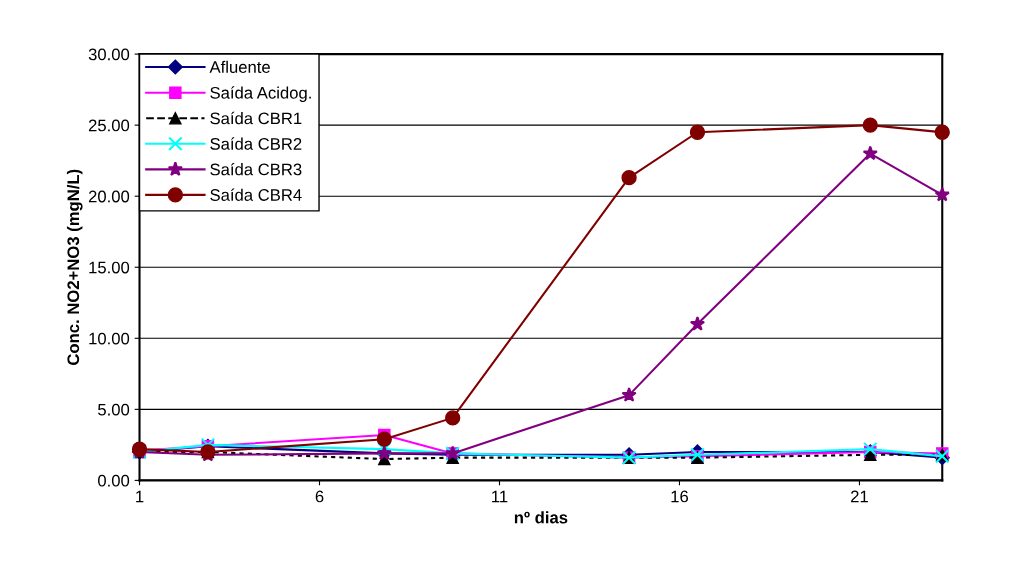 This screenshot has height=588, width=1011. Describe the element at coordinates (256, 143) in the screenshot. I see `legend-label: Saída CBR2` at that location.